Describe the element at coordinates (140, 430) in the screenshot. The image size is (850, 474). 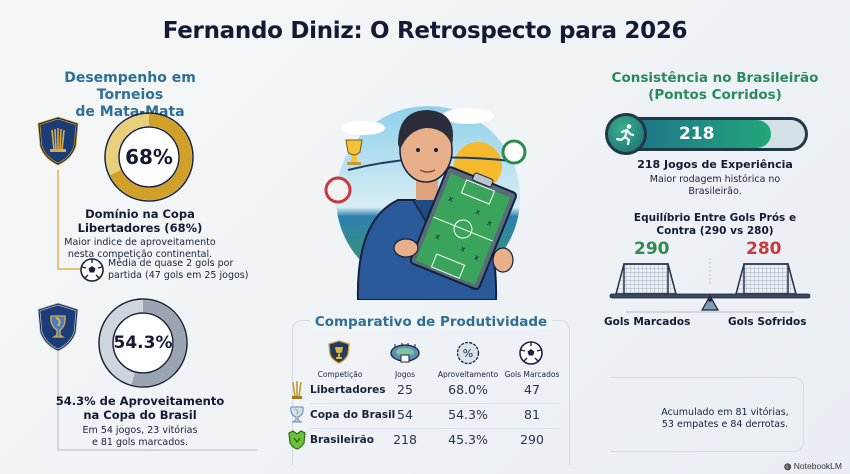
I see `caption-text: Em 54 jogos, 23 vitórias` at that location.